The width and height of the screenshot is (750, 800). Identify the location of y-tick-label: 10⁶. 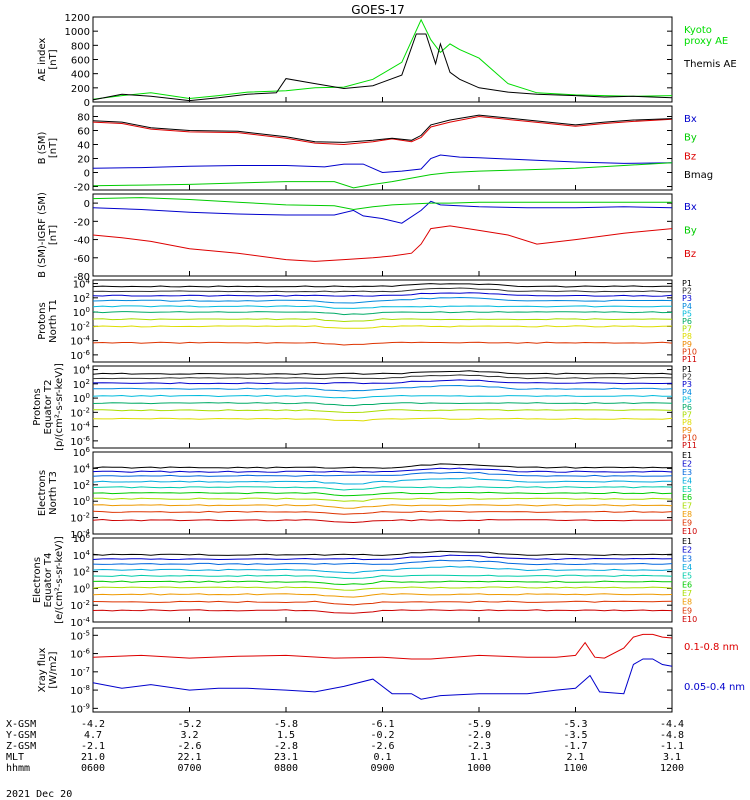
(82, 538).